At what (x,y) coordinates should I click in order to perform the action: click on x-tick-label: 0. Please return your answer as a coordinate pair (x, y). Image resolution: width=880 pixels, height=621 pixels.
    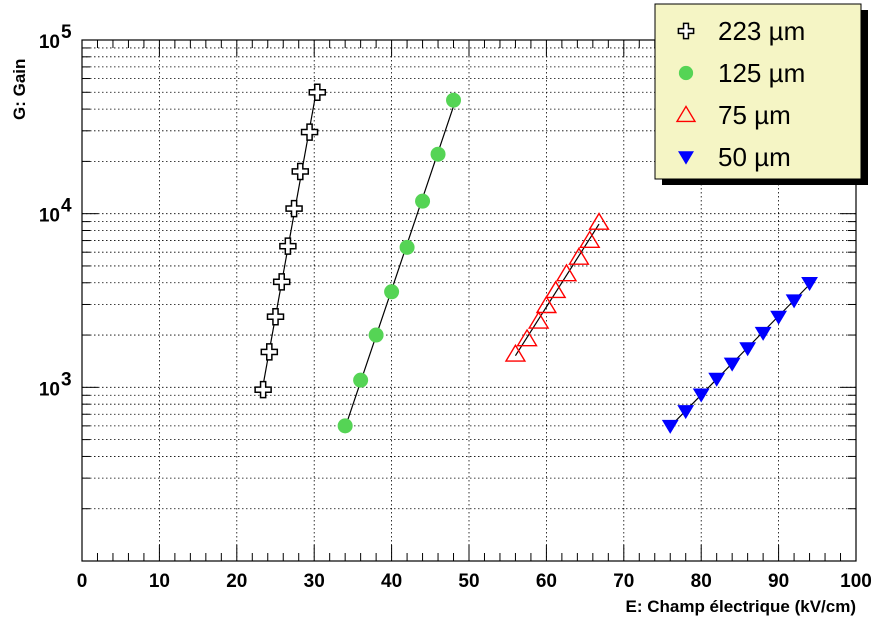
    Looking at the image, I should click on (82, 581).